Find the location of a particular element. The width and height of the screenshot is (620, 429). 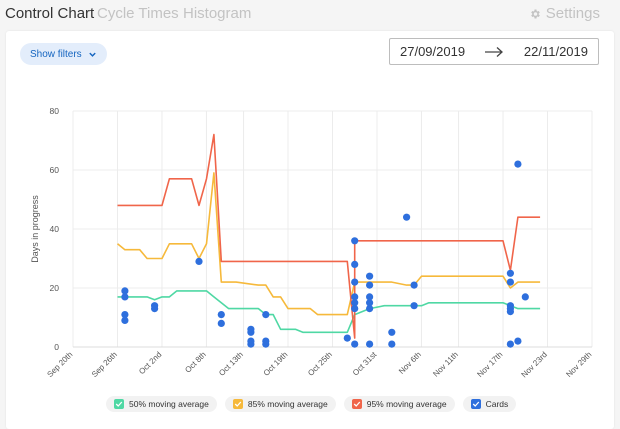

settings-button: Settings is located at coordinates (564, 13).